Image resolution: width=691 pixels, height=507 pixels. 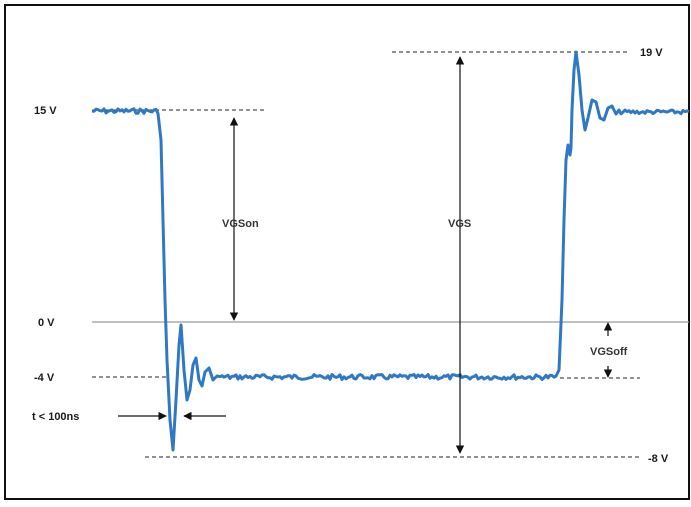 I want to click on label-19v: 19 V, so click(x=651, y=53).